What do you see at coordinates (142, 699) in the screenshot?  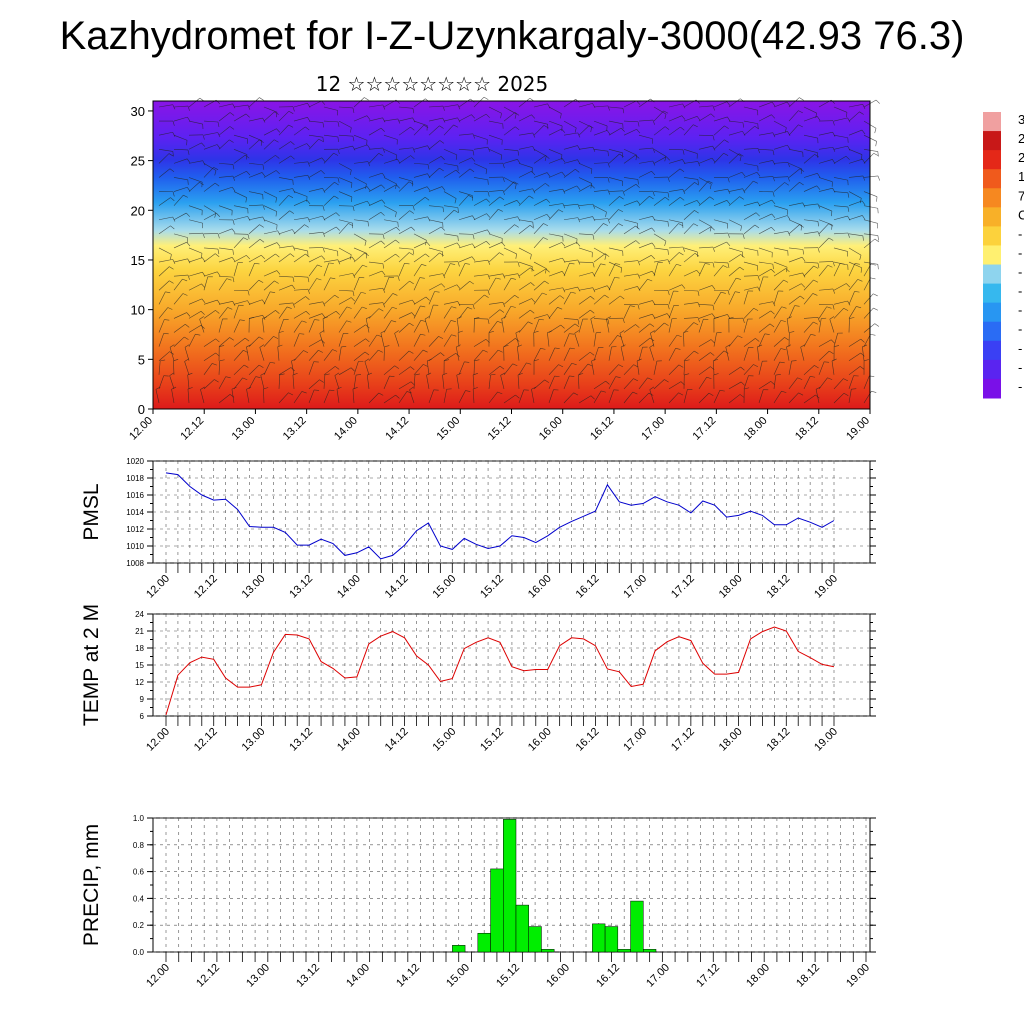 I see `y-tick-label: 9` at bounding box center [142, 699].